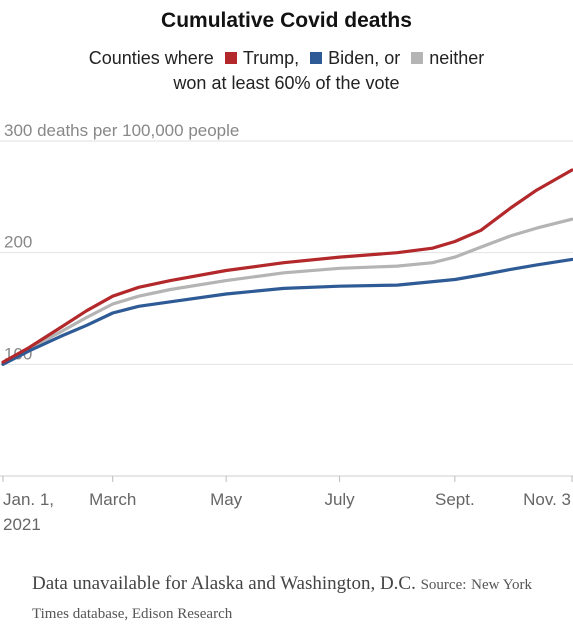 Image resolution: width=573 pixels, height=640 pixels. I want to click on y-tick-label-200: 200, so click(18, 242).